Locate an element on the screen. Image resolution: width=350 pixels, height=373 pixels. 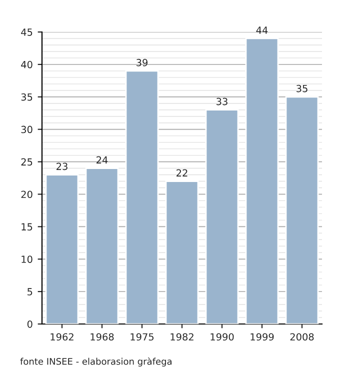
x-tick-label: 1990 is located at coordinates (222, 337).